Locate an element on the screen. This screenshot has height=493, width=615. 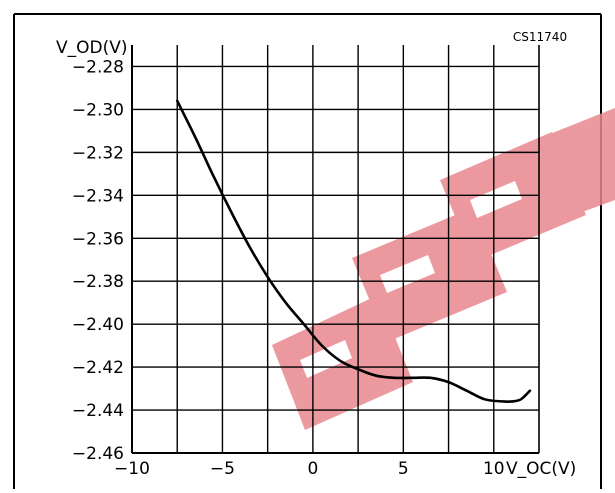
x-axis-label: V_OC(V) is located at coordinates (541, 469).